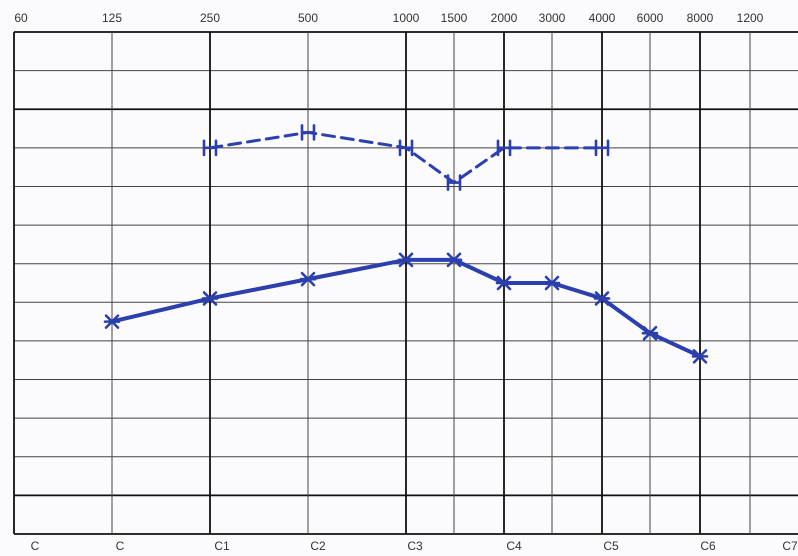 This screenshot has height=556, width=798. What do you see at coordinates (318, 546) in the screenshot?
I see `bottom-tick-label: C2` at bounding box center [318, 546].